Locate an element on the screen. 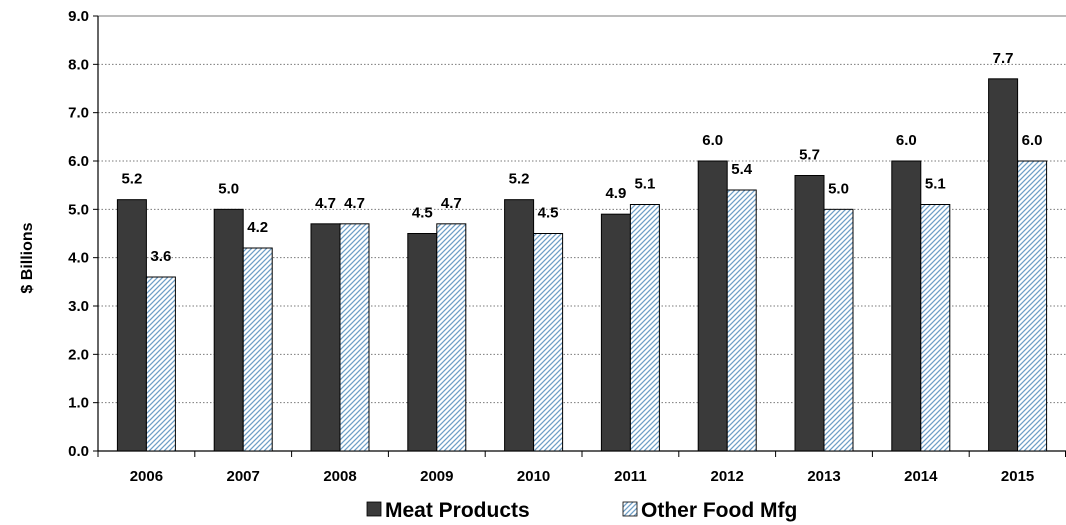  x-tick-label: 2015 is located at coordinates (1017, 476).